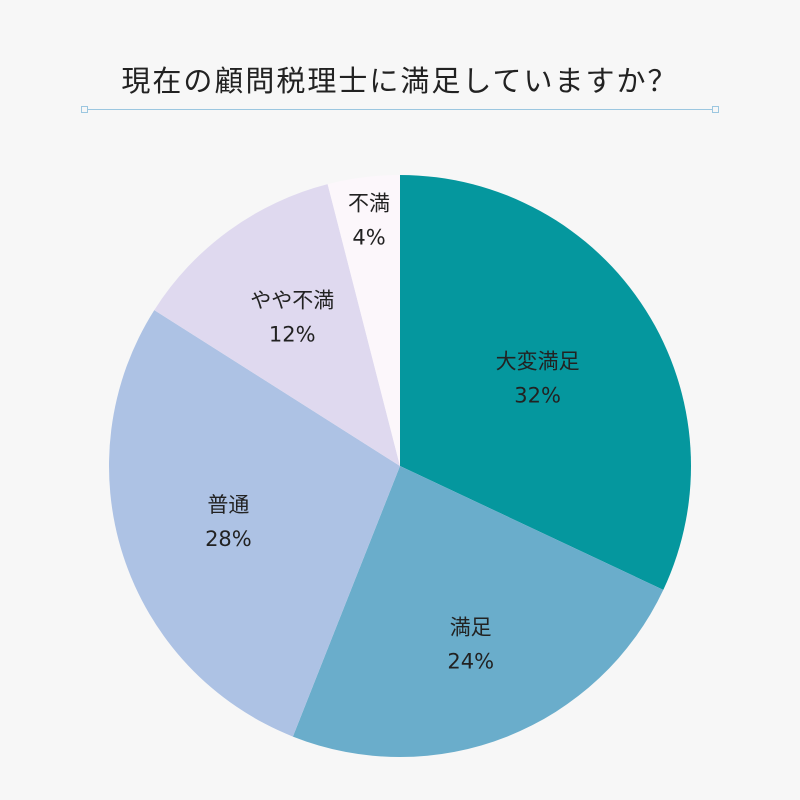 This screenshot has width=800, height=800. Describe the element at coordinates (228, 539) in the screenshot. I see `slice-value-label-3: 28%` at that location.